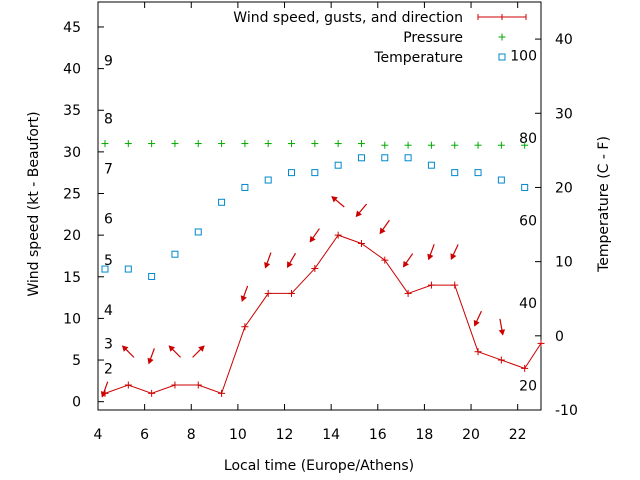  I want to click on x-tick-label: 6, so click(144, 435).